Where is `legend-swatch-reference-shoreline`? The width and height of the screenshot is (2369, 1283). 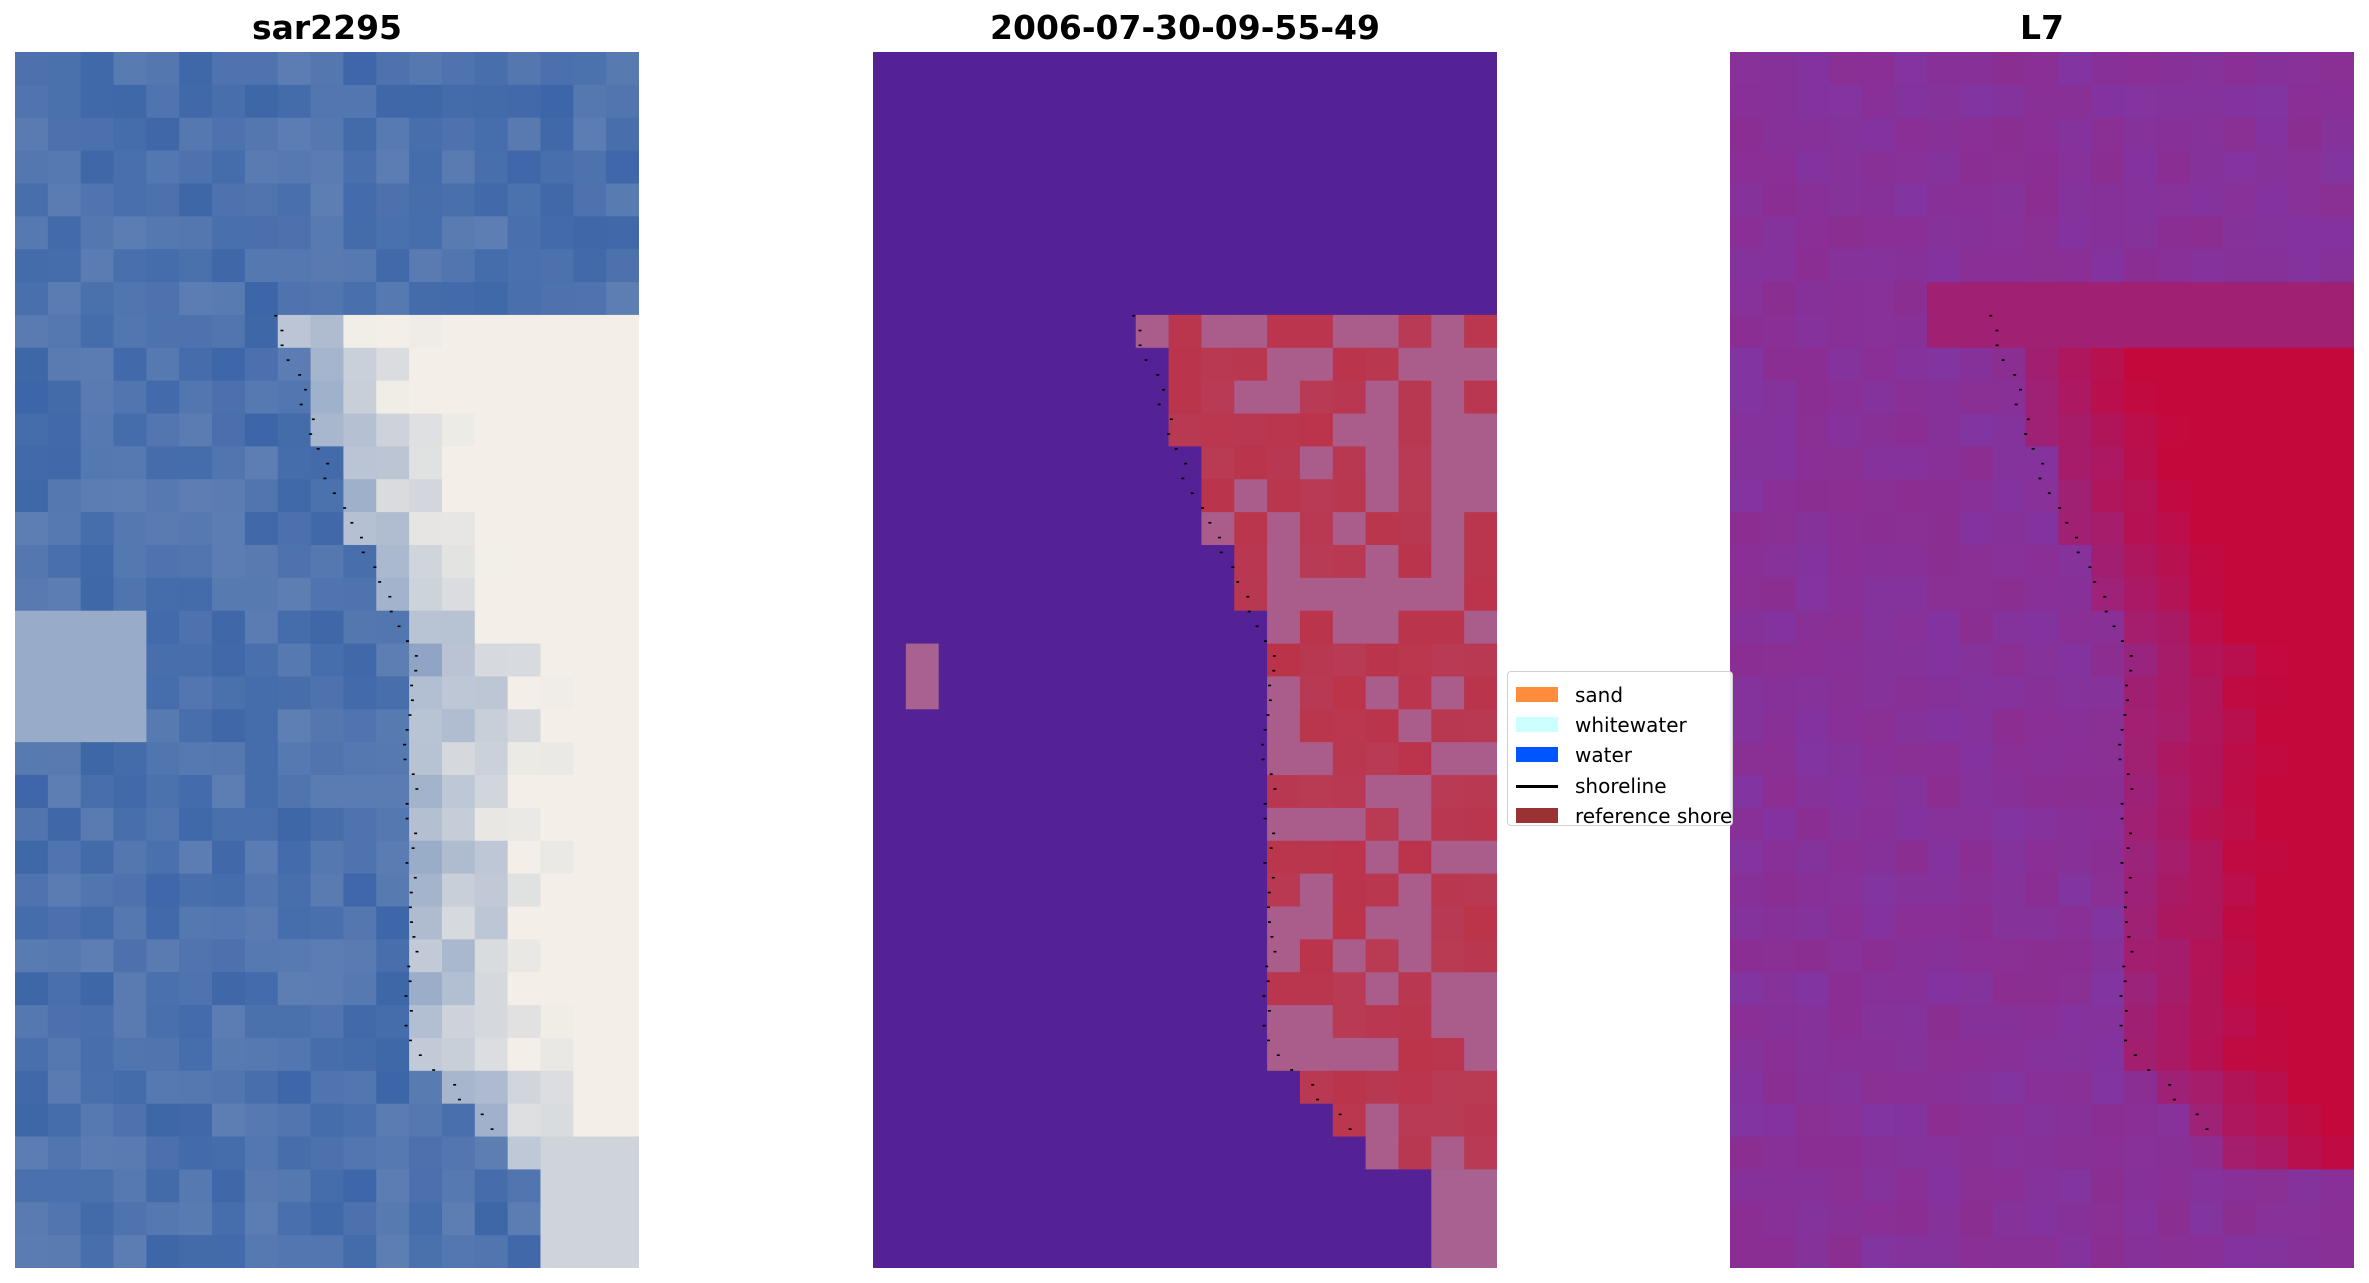 legend-swatch-reference-shoreline is located at coordinates (1537, 815).